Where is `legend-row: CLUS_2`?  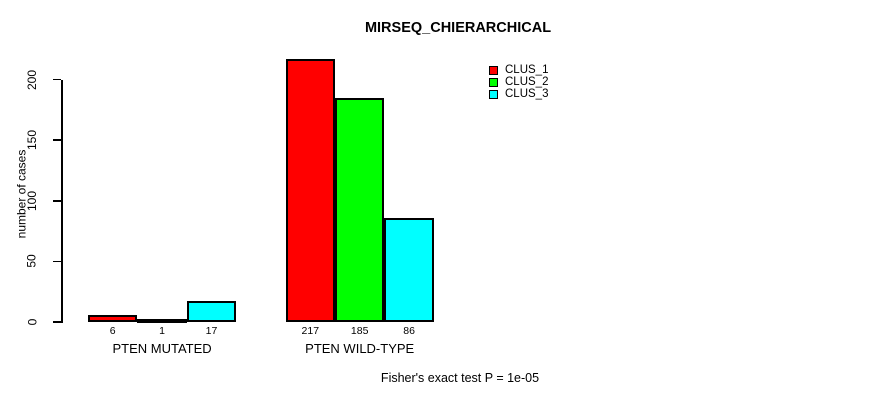 legend-row: CLUS_2 is located at coordinates (518, 82).